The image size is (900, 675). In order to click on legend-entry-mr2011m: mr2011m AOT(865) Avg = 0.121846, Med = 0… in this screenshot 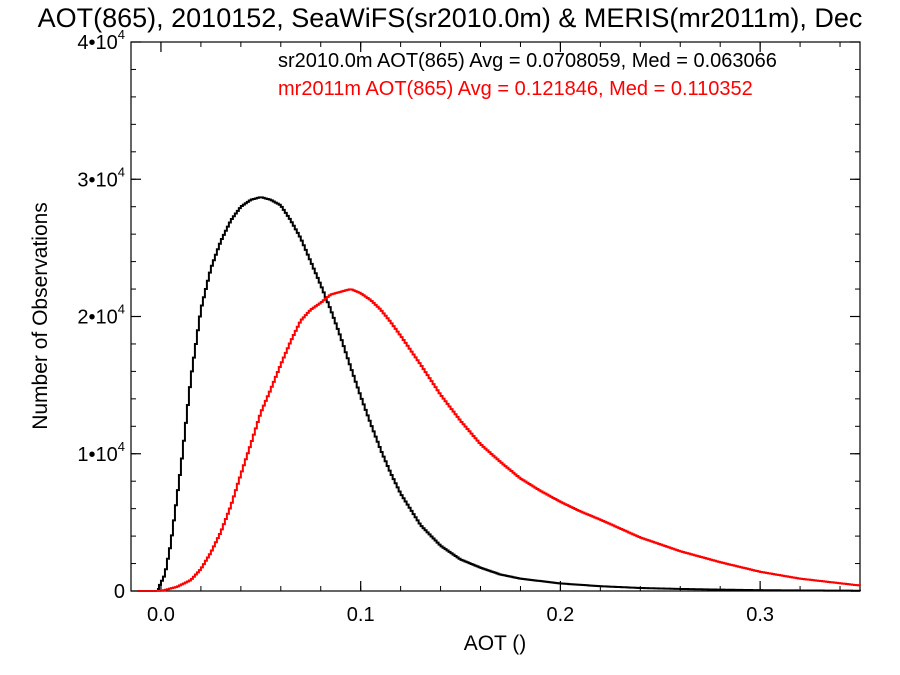, I will do `click(515, 89)`.